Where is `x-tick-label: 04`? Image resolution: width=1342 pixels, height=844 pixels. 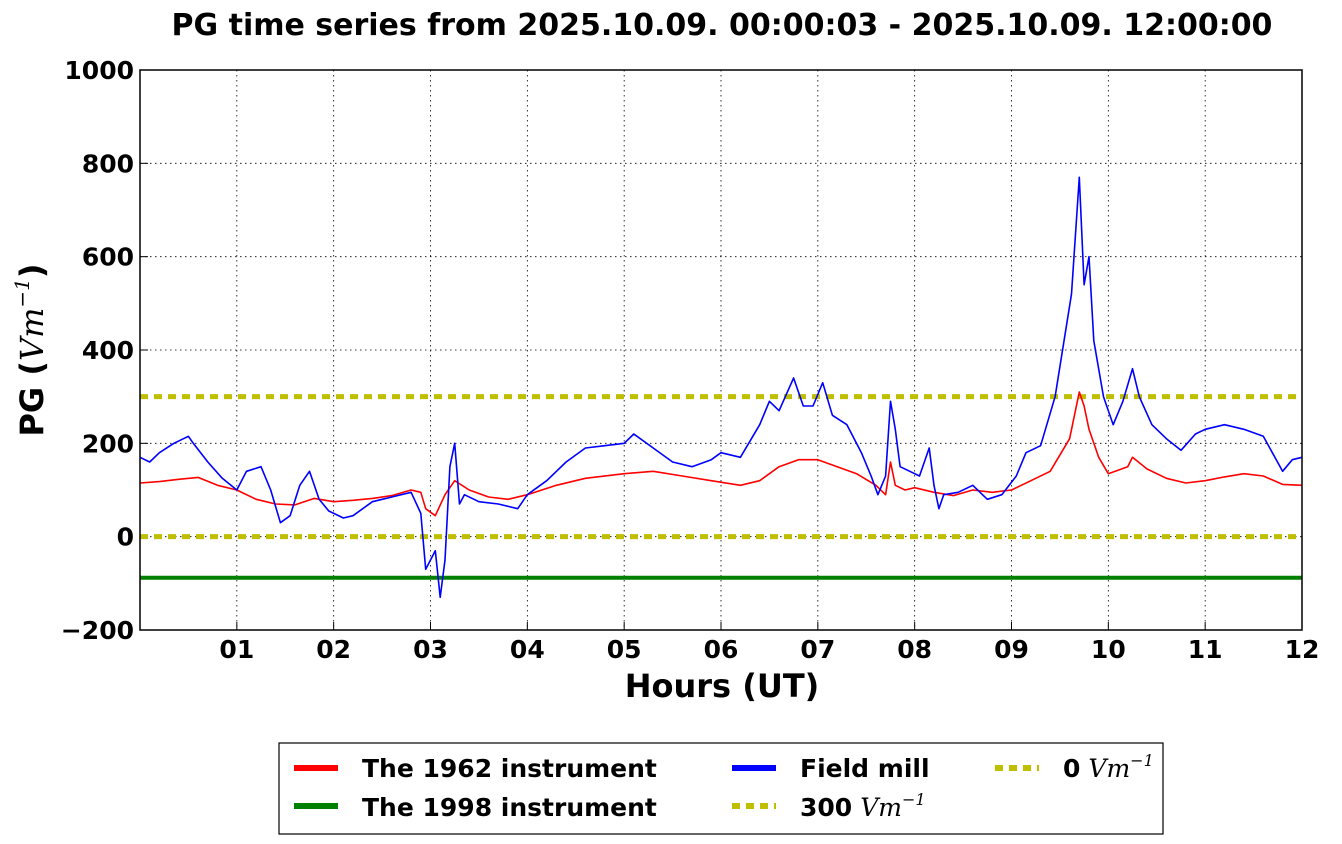
x-tick-label: 04 is located at coordinates (527, 649).